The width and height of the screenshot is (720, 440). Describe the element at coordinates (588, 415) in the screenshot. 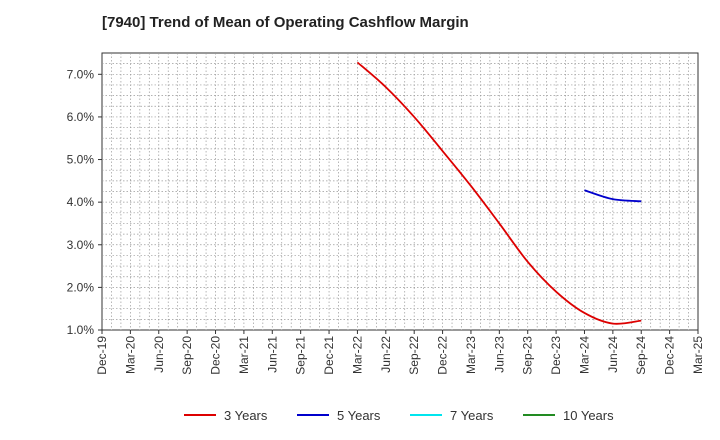

I see `legend-label-10-years: 10 Years` at that location.